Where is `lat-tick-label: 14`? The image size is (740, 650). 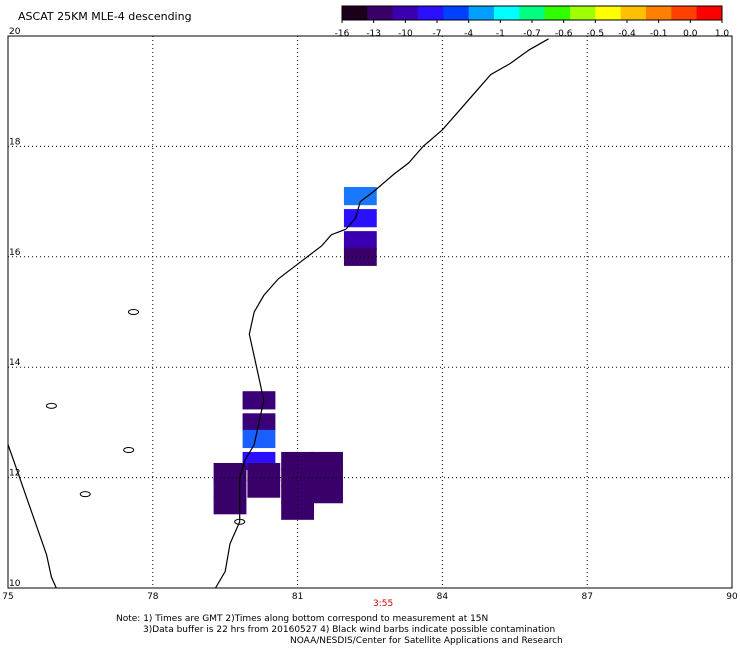 lat-tick-label: 14 is located at coordinates (15, 363).